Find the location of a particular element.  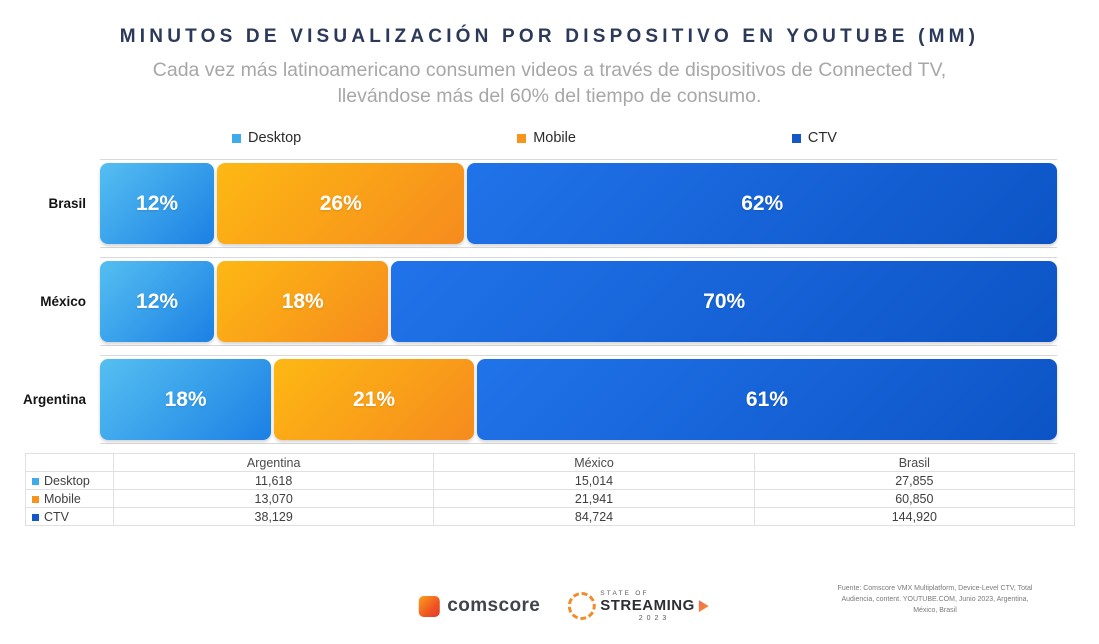

table-cell-desktop-mexico: 15,014 is located at coordinates (594, 481).